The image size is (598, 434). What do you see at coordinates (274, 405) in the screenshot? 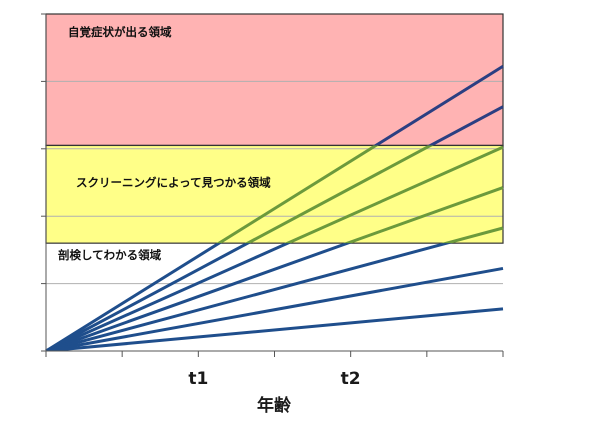
I see `x-axis-title: 年齢` at bounding box center [274, 405].